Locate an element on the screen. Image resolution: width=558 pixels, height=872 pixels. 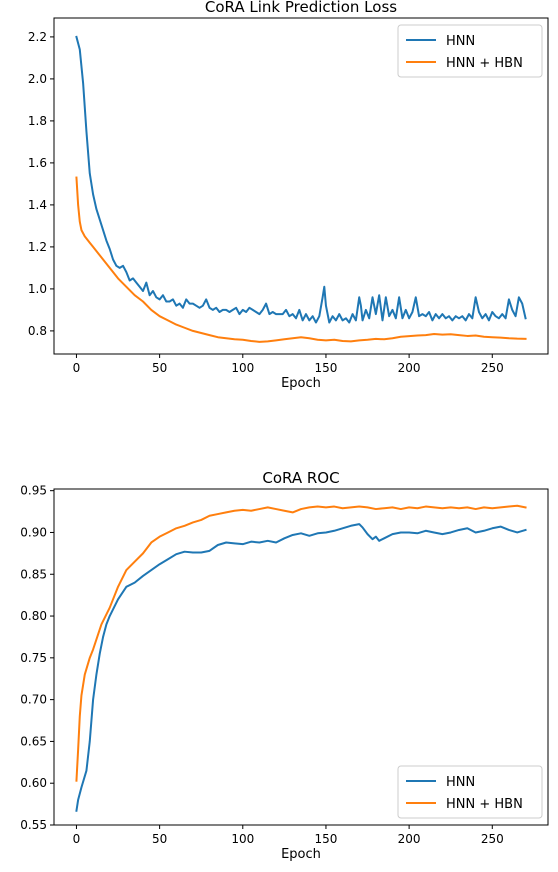
chart-title: CoRA ROC is located at coordinates (300, 478).